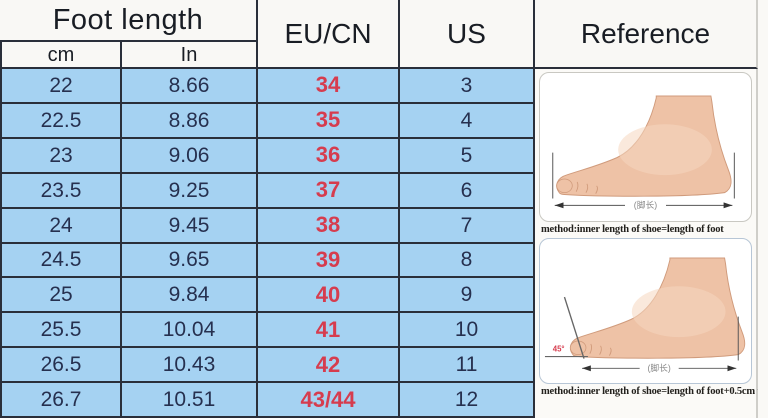  I want to click on header-cm: cm, so click(61, 55).